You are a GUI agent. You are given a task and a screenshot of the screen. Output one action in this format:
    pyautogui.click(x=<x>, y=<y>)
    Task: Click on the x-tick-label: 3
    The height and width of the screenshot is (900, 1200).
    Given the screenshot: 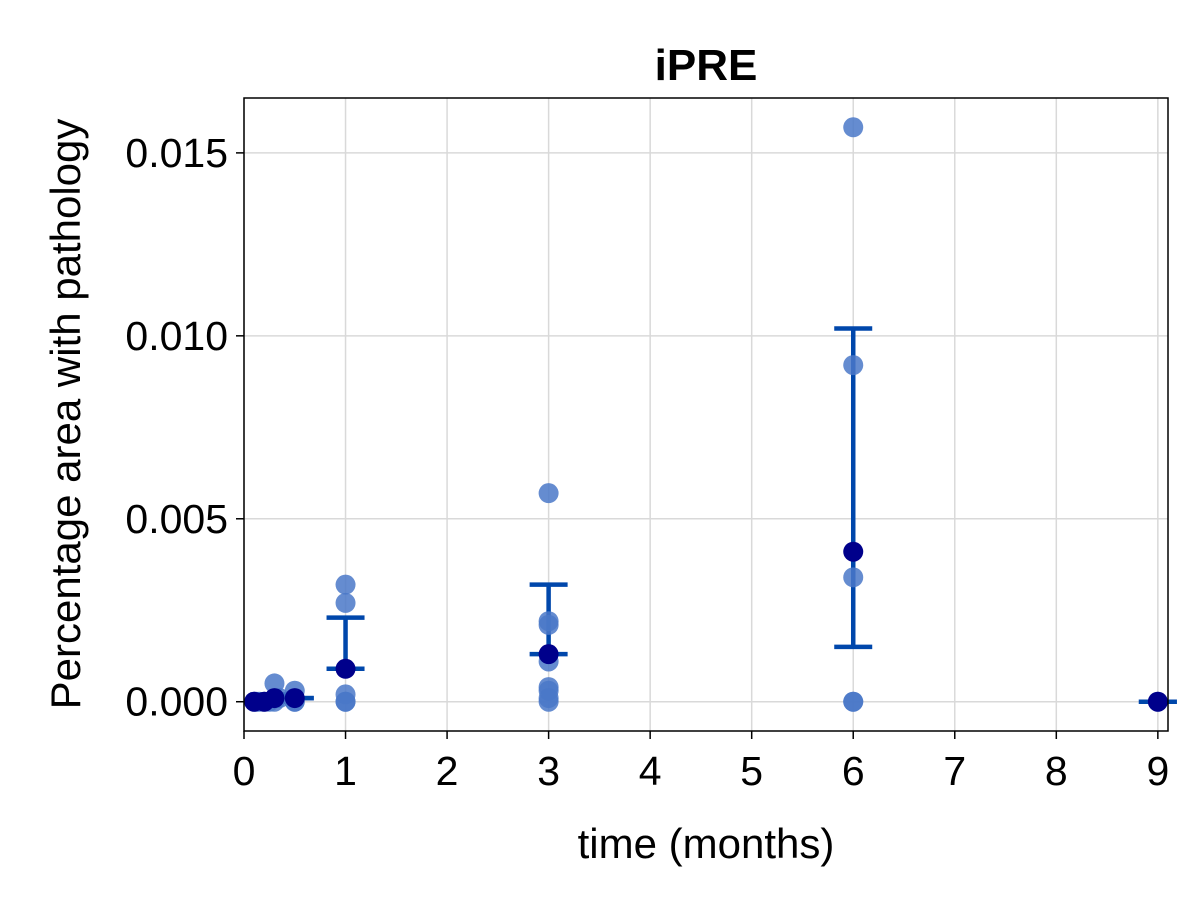 What is the action you would take?
    pyautogui.click(x=548, y=771)
    